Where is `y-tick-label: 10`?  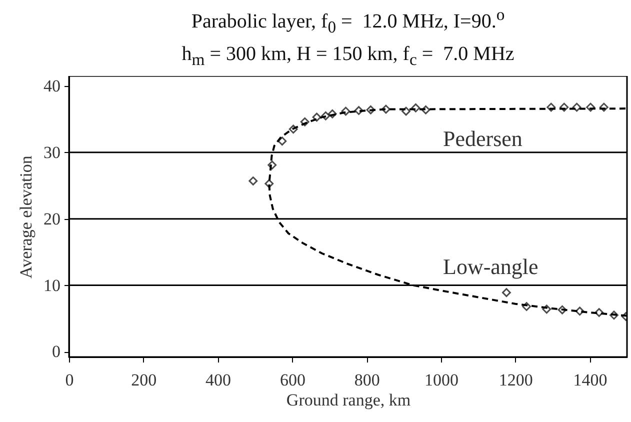
y-tick-label: 10 is located at coordinates (52, 285).